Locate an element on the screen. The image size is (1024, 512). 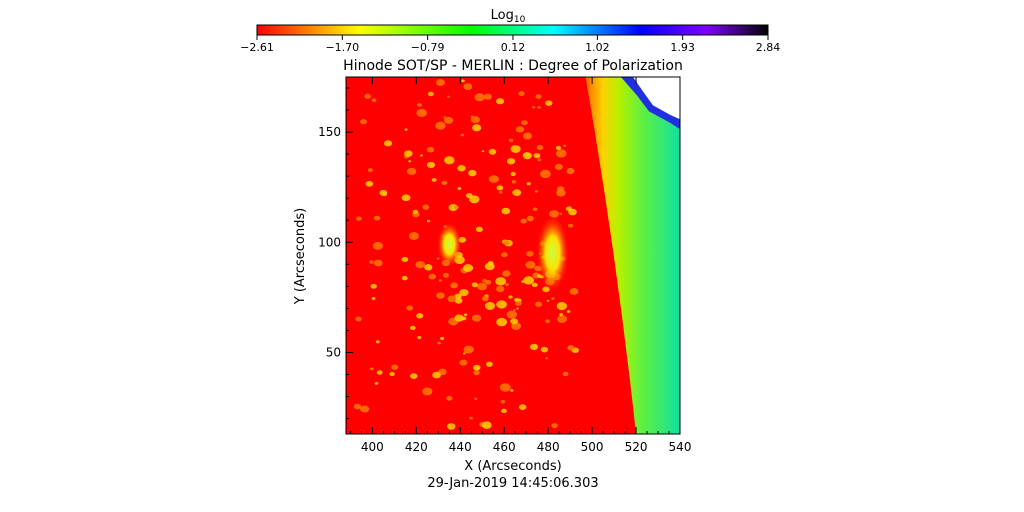
y-tick-label: 150 is located at coordinates (329, 132).